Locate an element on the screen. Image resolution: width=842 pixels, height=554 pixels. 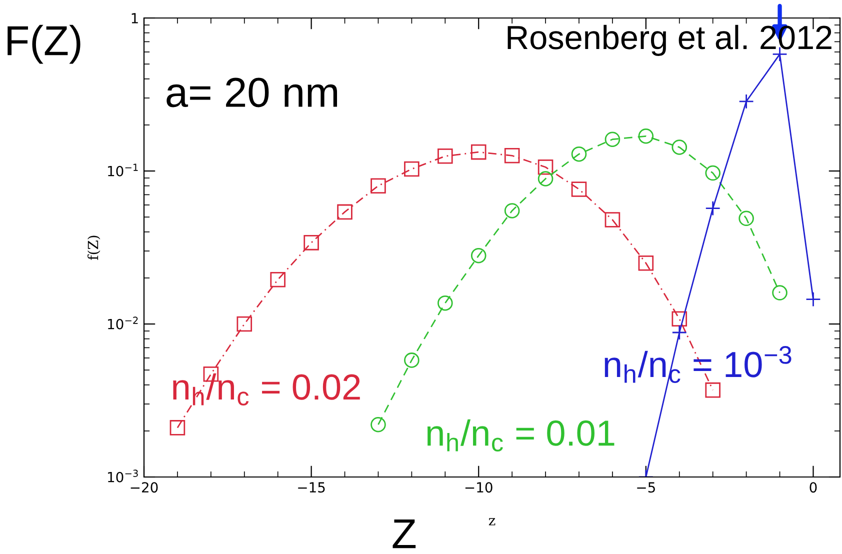
x-tick-label: −5 is located at coordinates (646, 487).